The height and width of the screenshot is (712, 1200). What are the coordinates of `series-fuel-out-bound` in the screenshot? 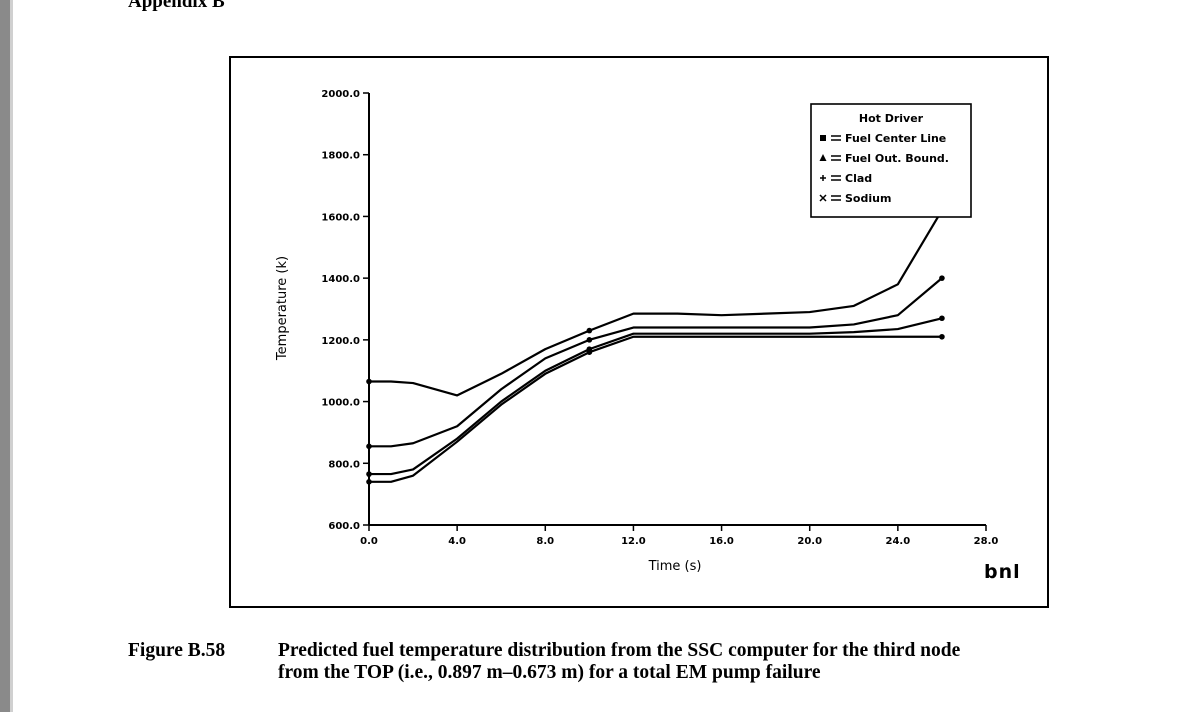 It's located at (655, 362).